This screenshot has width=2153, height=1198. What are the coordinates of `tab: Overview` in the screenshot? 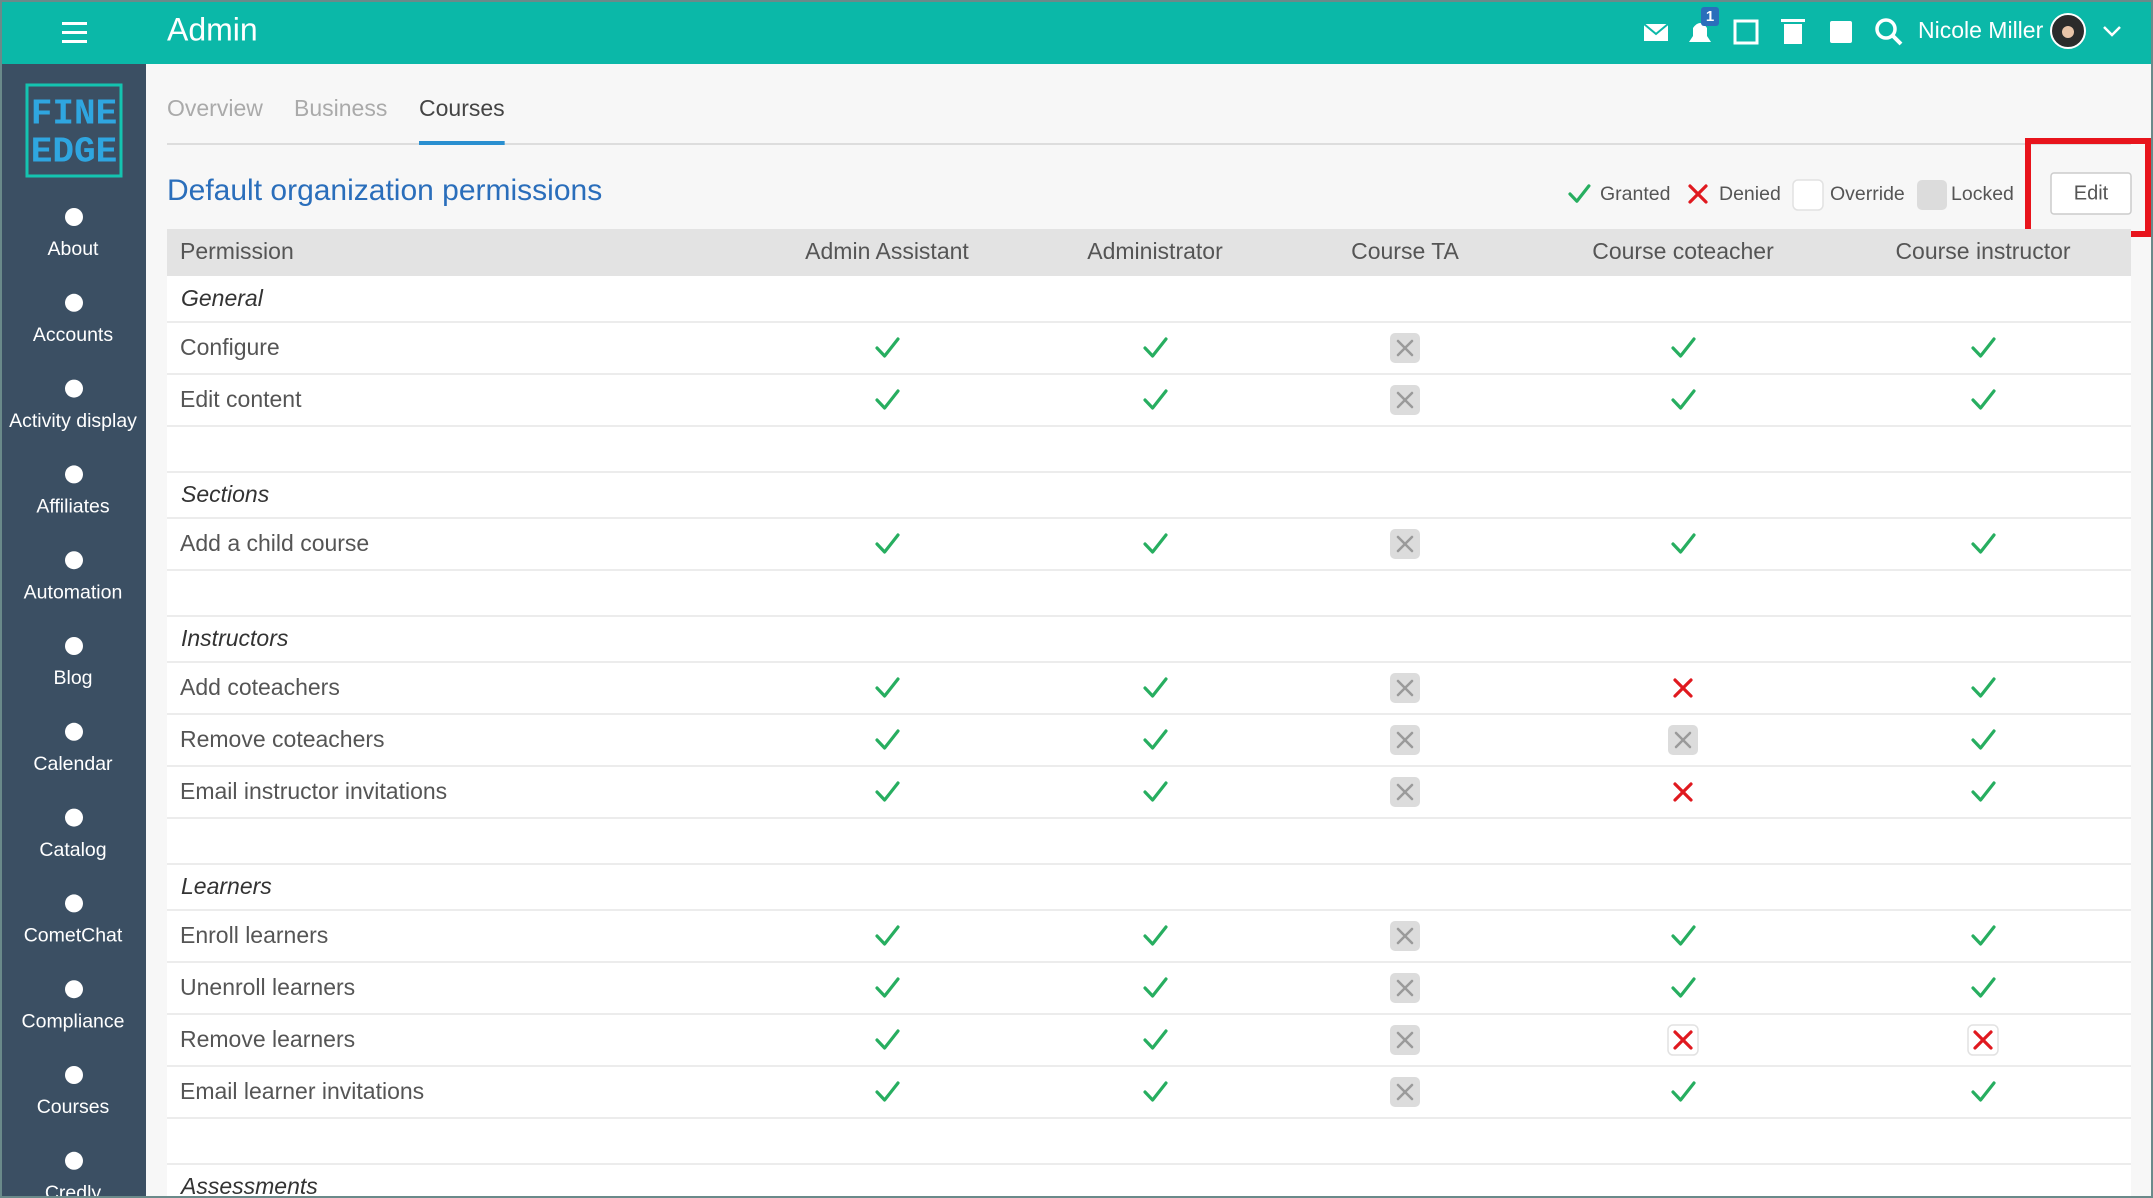 It's located at (215, 108).